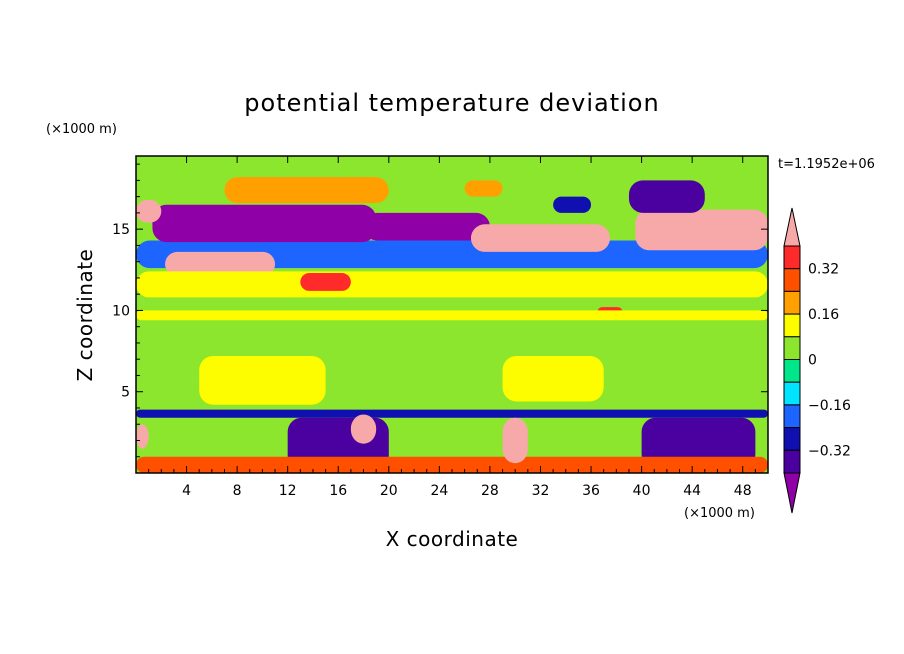  I want to click on x-tick-label: 28, so click(490, 491).